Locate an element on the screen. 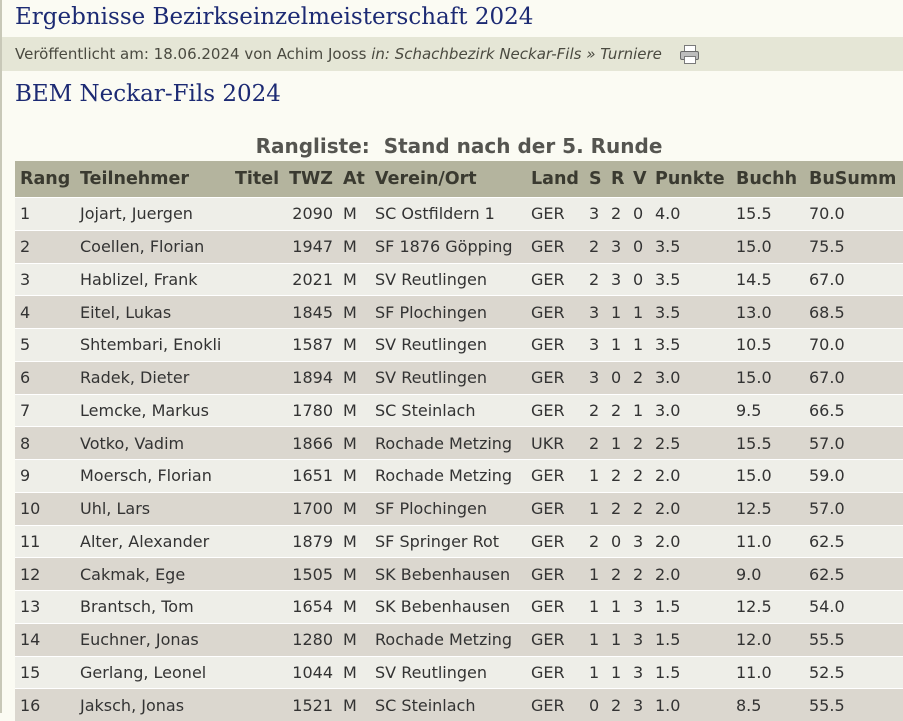 This screenshot has height=721, width=903. cell-points: 3.5 is located at coordinates (690, 312).